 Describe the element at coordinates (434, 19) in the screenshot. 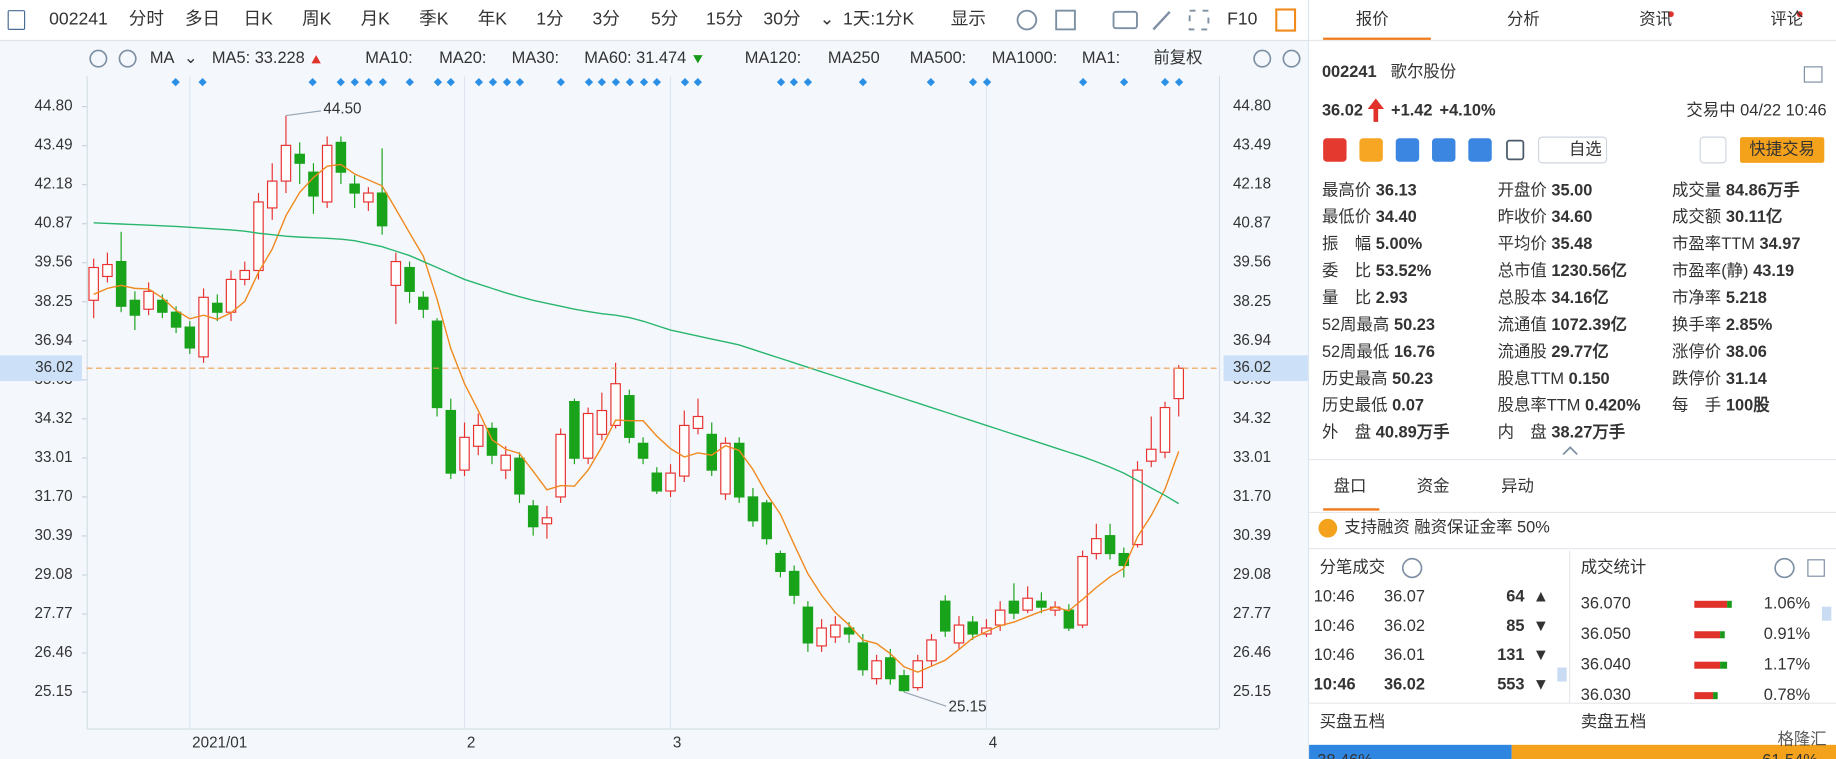

I see `period-tab: 季K` at that location.